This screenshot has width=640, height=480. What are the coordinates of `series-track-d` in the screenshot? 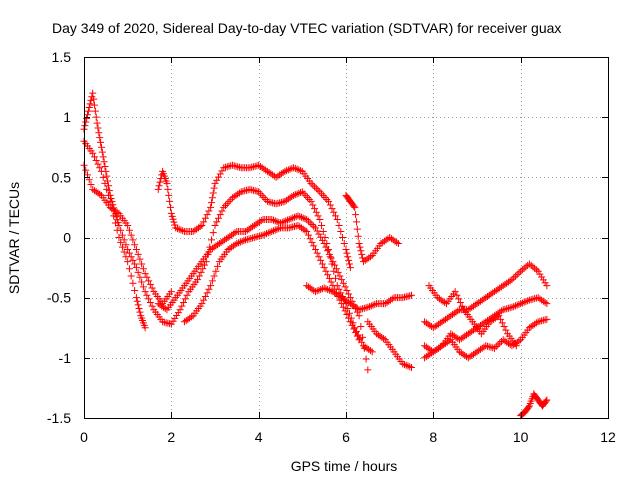 It's located at (254, 216).